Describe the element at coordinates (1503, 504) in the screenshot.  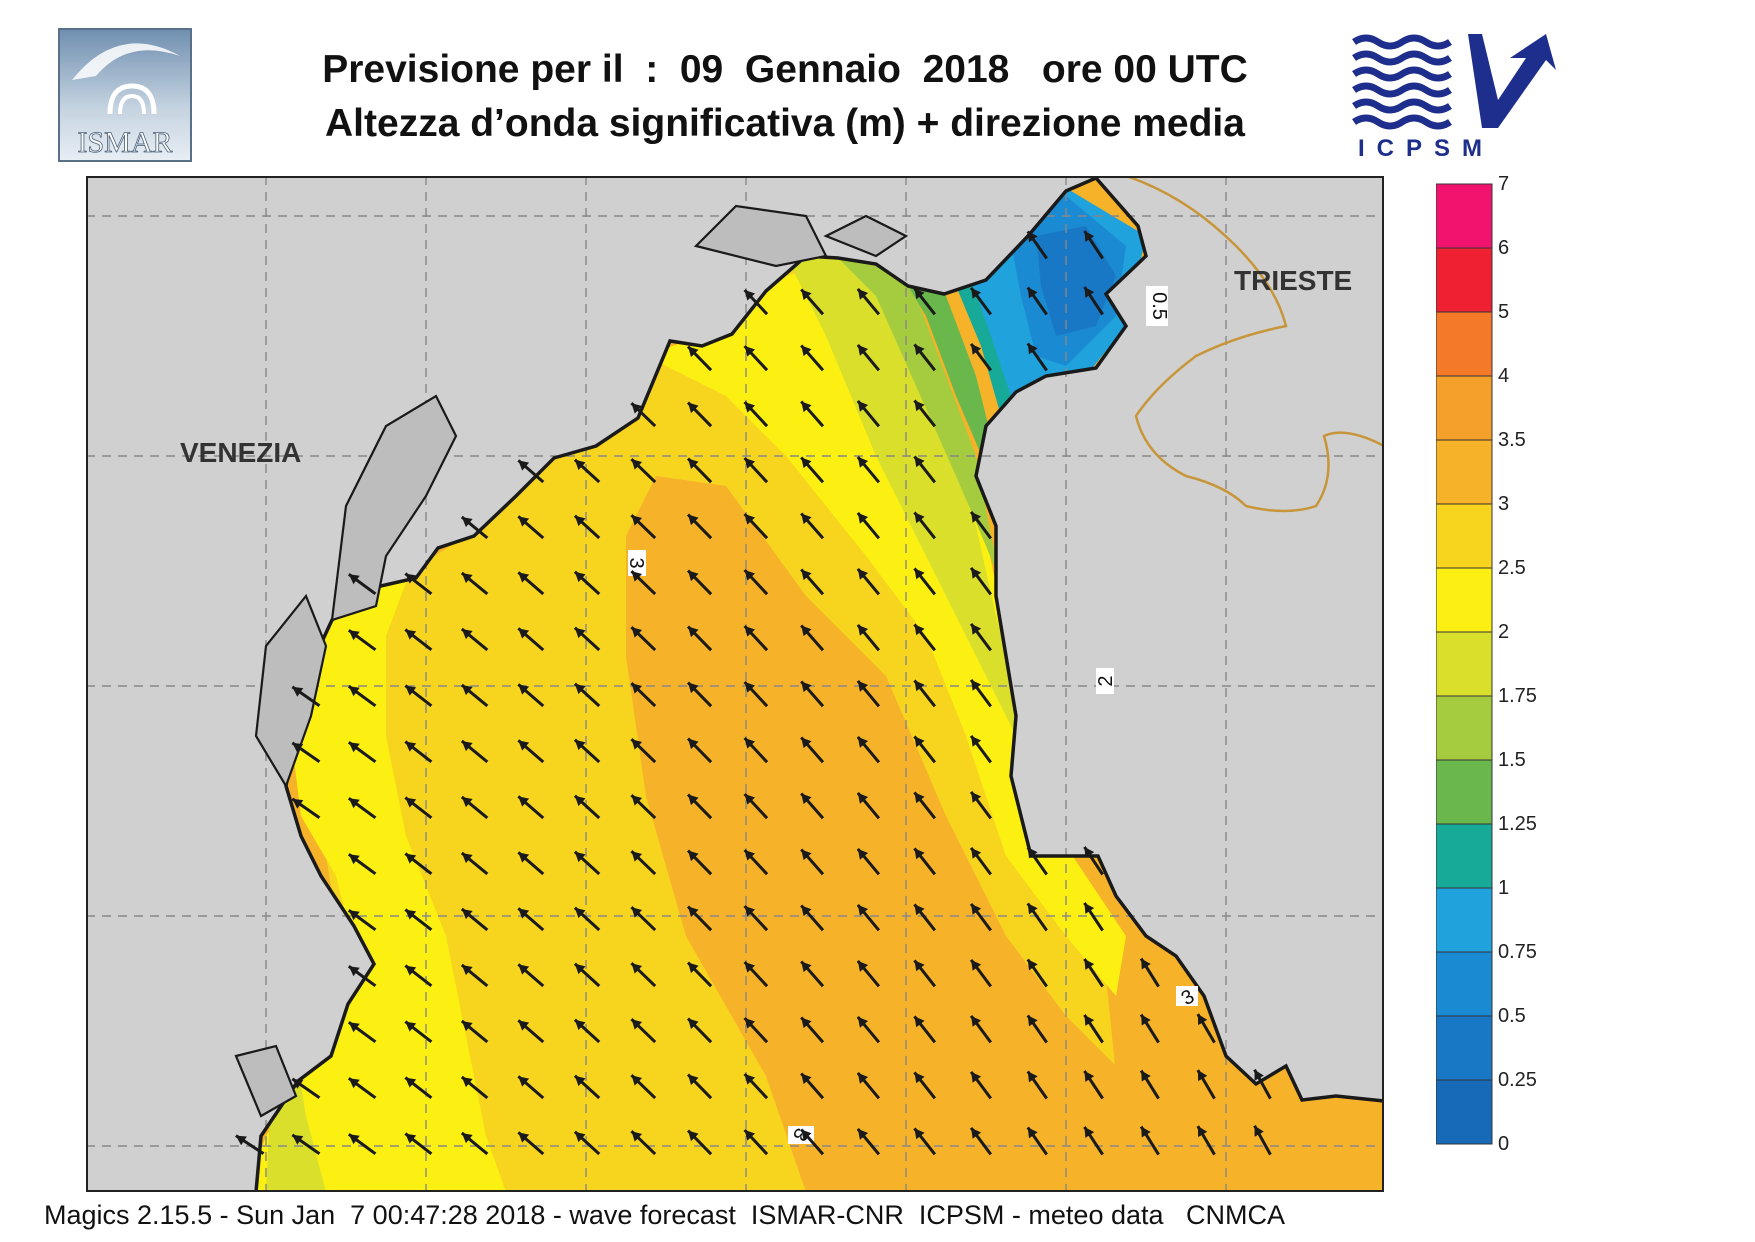
I see `legend-tick-label: 3` at that location.